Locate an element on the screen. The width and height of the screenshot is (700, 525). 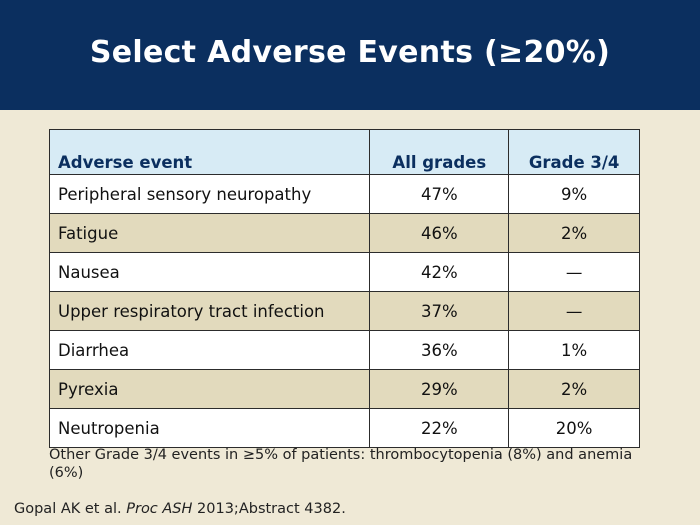
table-row: Peripheral sensory neuropathy 47% 9% is located at coordinates (344, 194).